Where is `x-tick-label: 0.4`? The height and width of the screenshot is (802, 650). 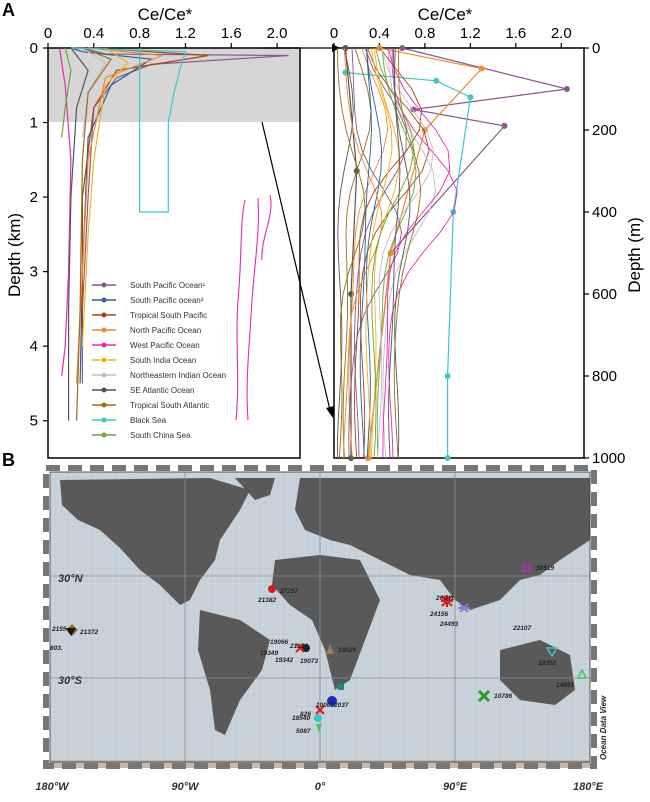
x-tick-label: 0.4 is located at coordinates (379, 33).